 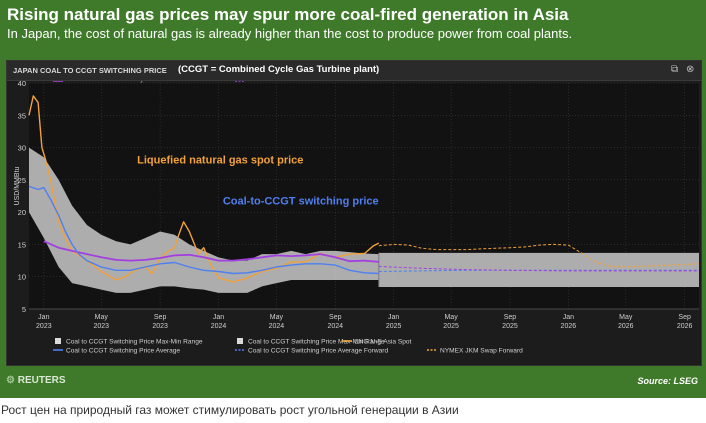 What do you see at coordinates (10, 380) in the screenshot?
I see `reuters-logo-icon: ⚙` at bounding box center [10, 380].